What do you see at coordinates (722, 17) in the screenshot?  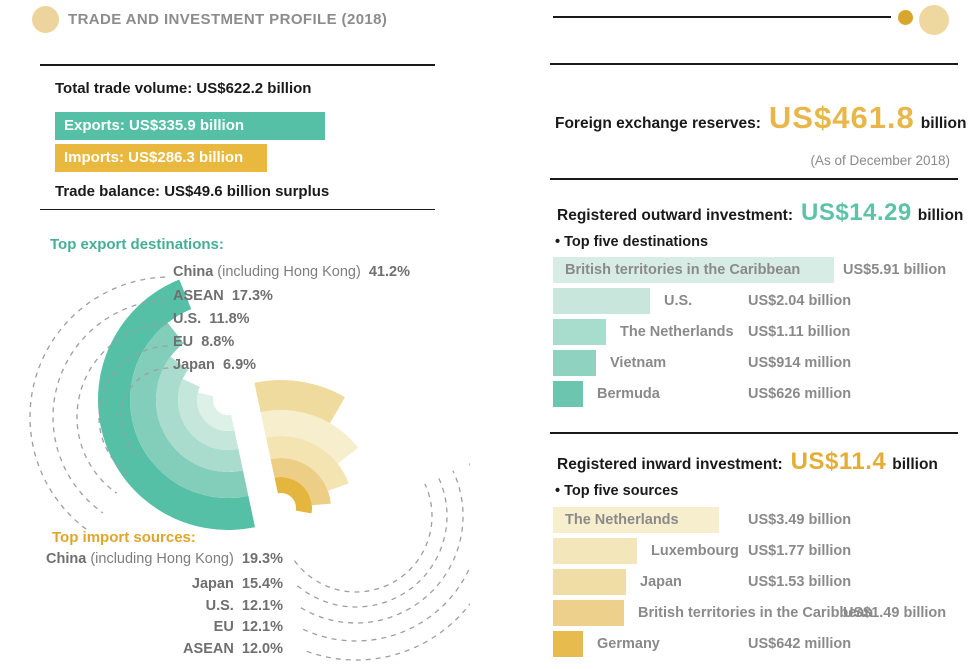 I see `header-rule` at bounding box center [722, 17].